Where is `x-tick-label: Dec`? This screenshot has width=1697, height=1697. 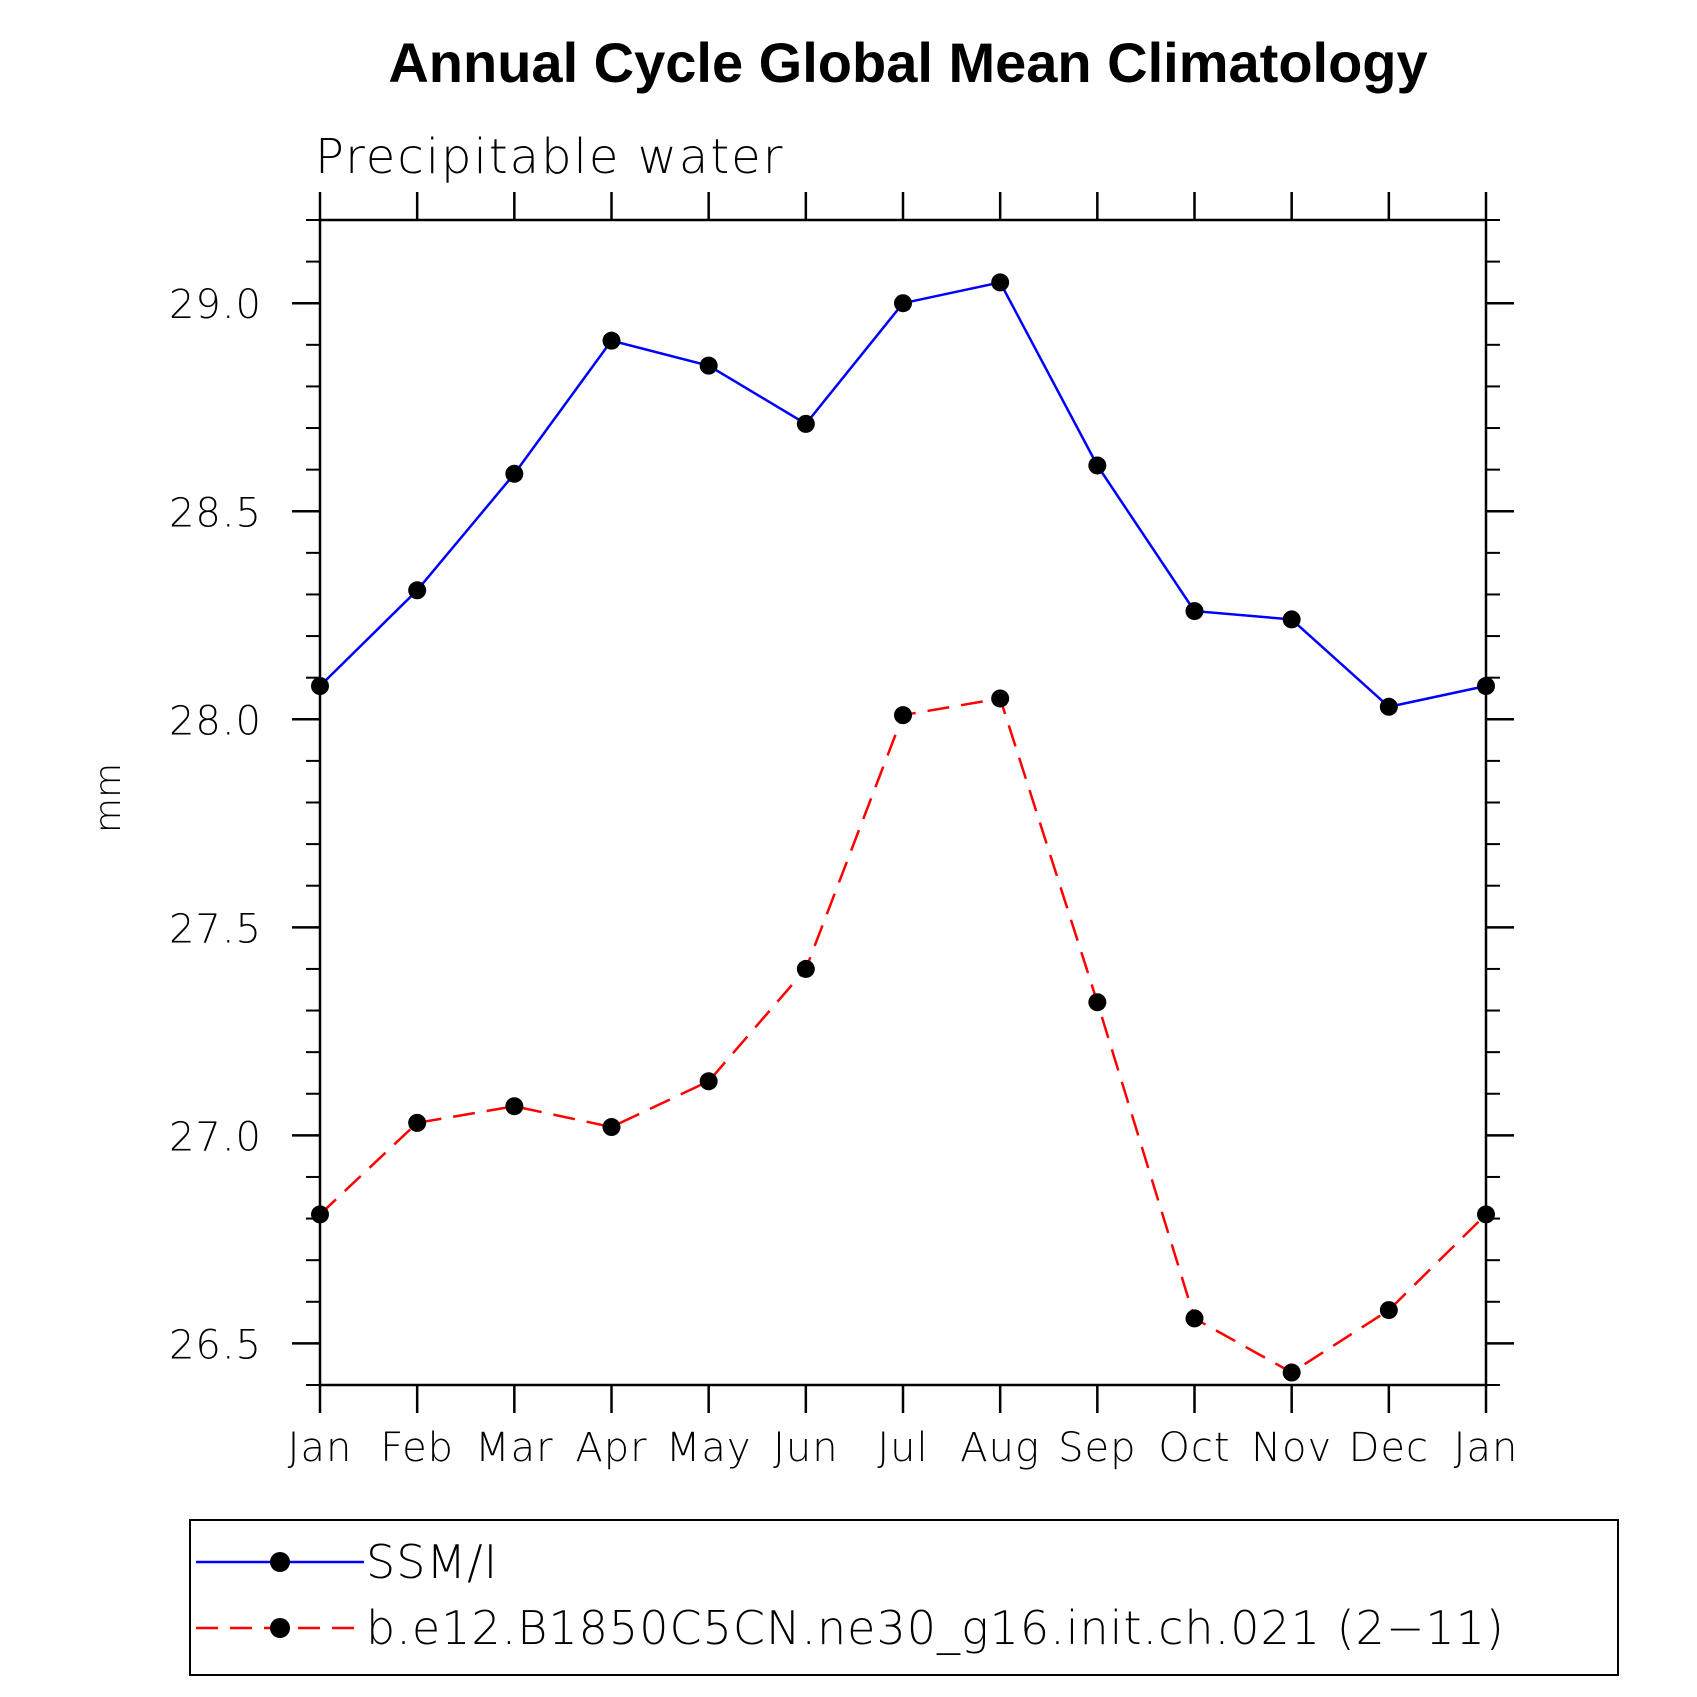
x-tick-label: Dec is located at coordinates (1389, 1448).